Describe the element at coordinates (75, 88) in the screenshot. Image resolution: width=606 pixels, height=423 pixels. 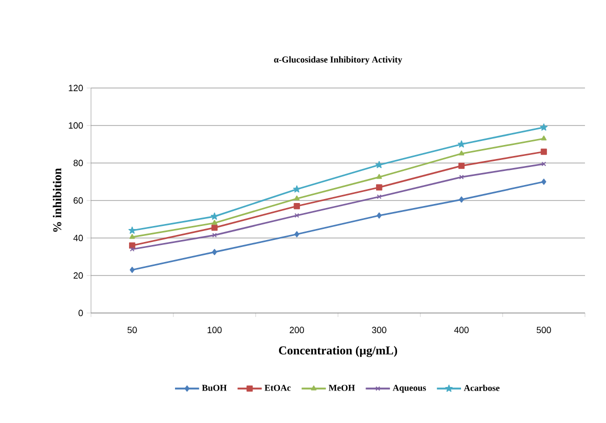
I see `y-tick-label: 120` at that location.